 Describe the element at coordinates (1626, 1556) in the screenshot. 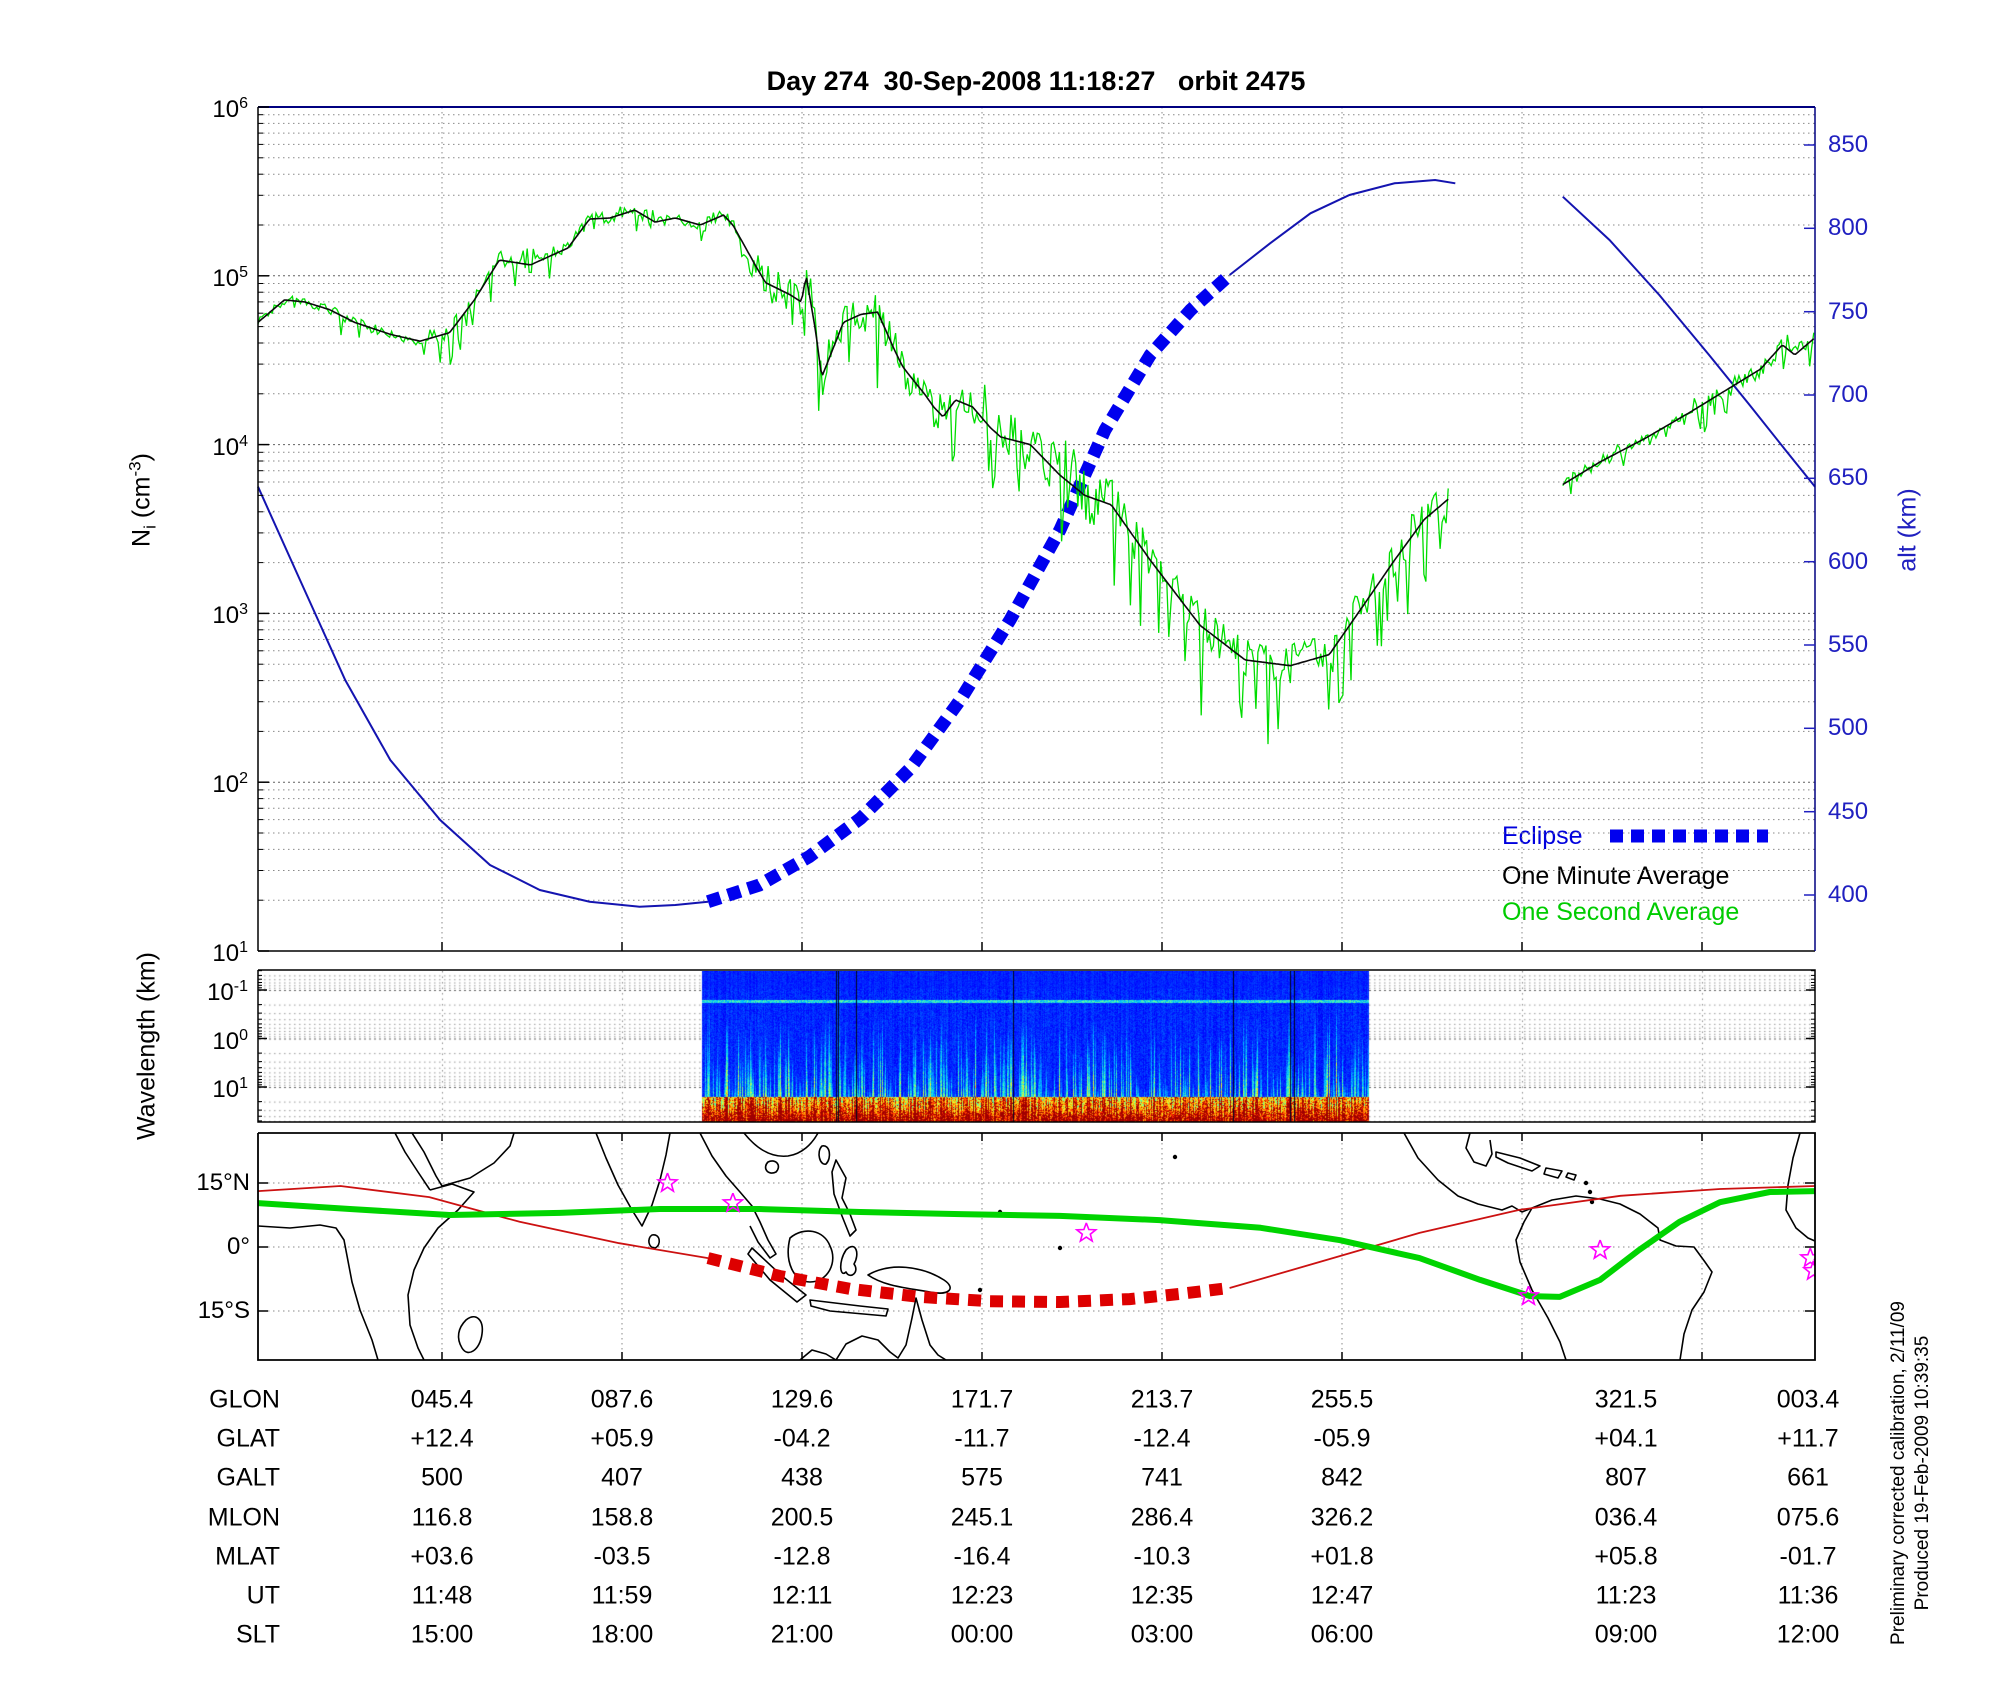

I see `table-cell-mlat: +05.8` at that location.